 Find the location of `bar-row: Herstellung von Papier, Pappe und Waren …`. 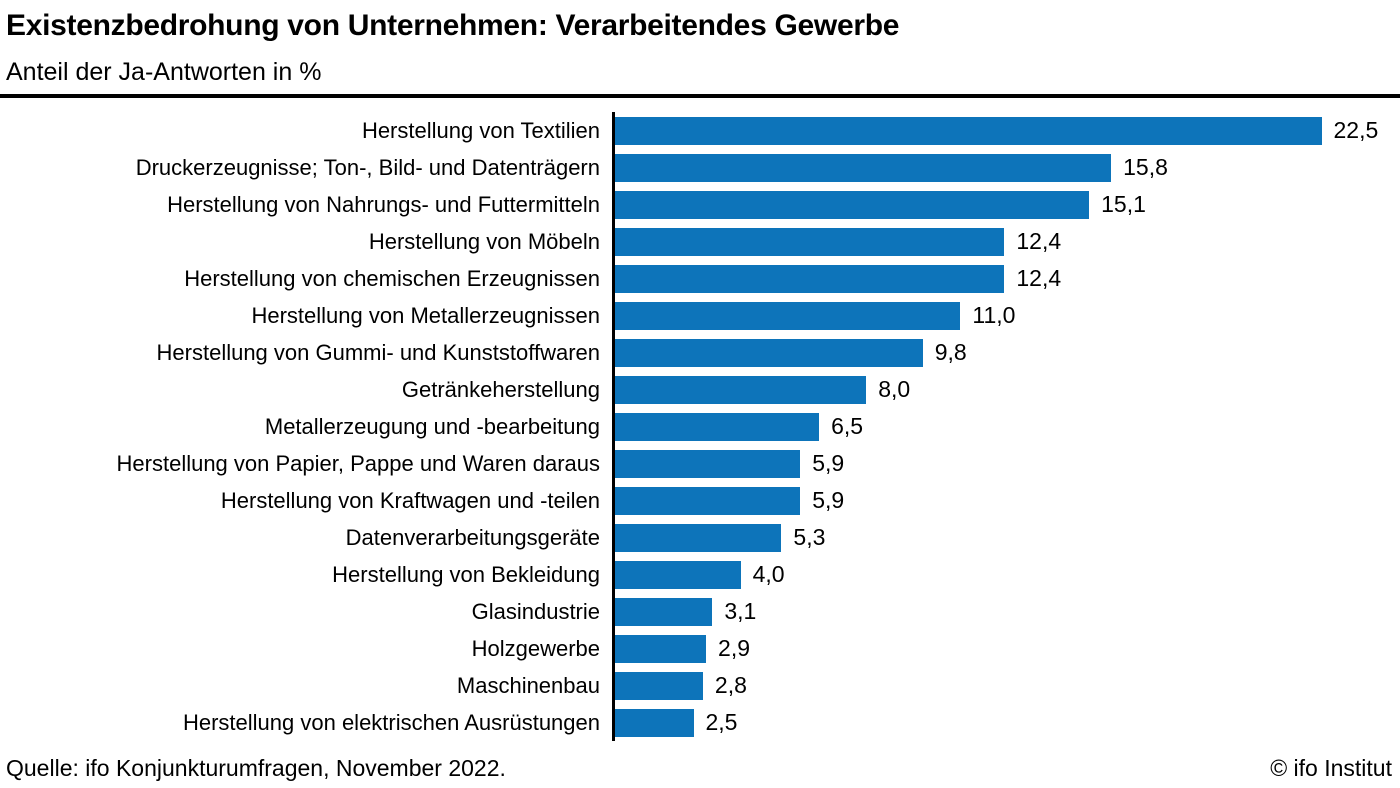

bar-row: Herstellung von Papier, Pappe und Waren … is located at coordinates (700, 463).